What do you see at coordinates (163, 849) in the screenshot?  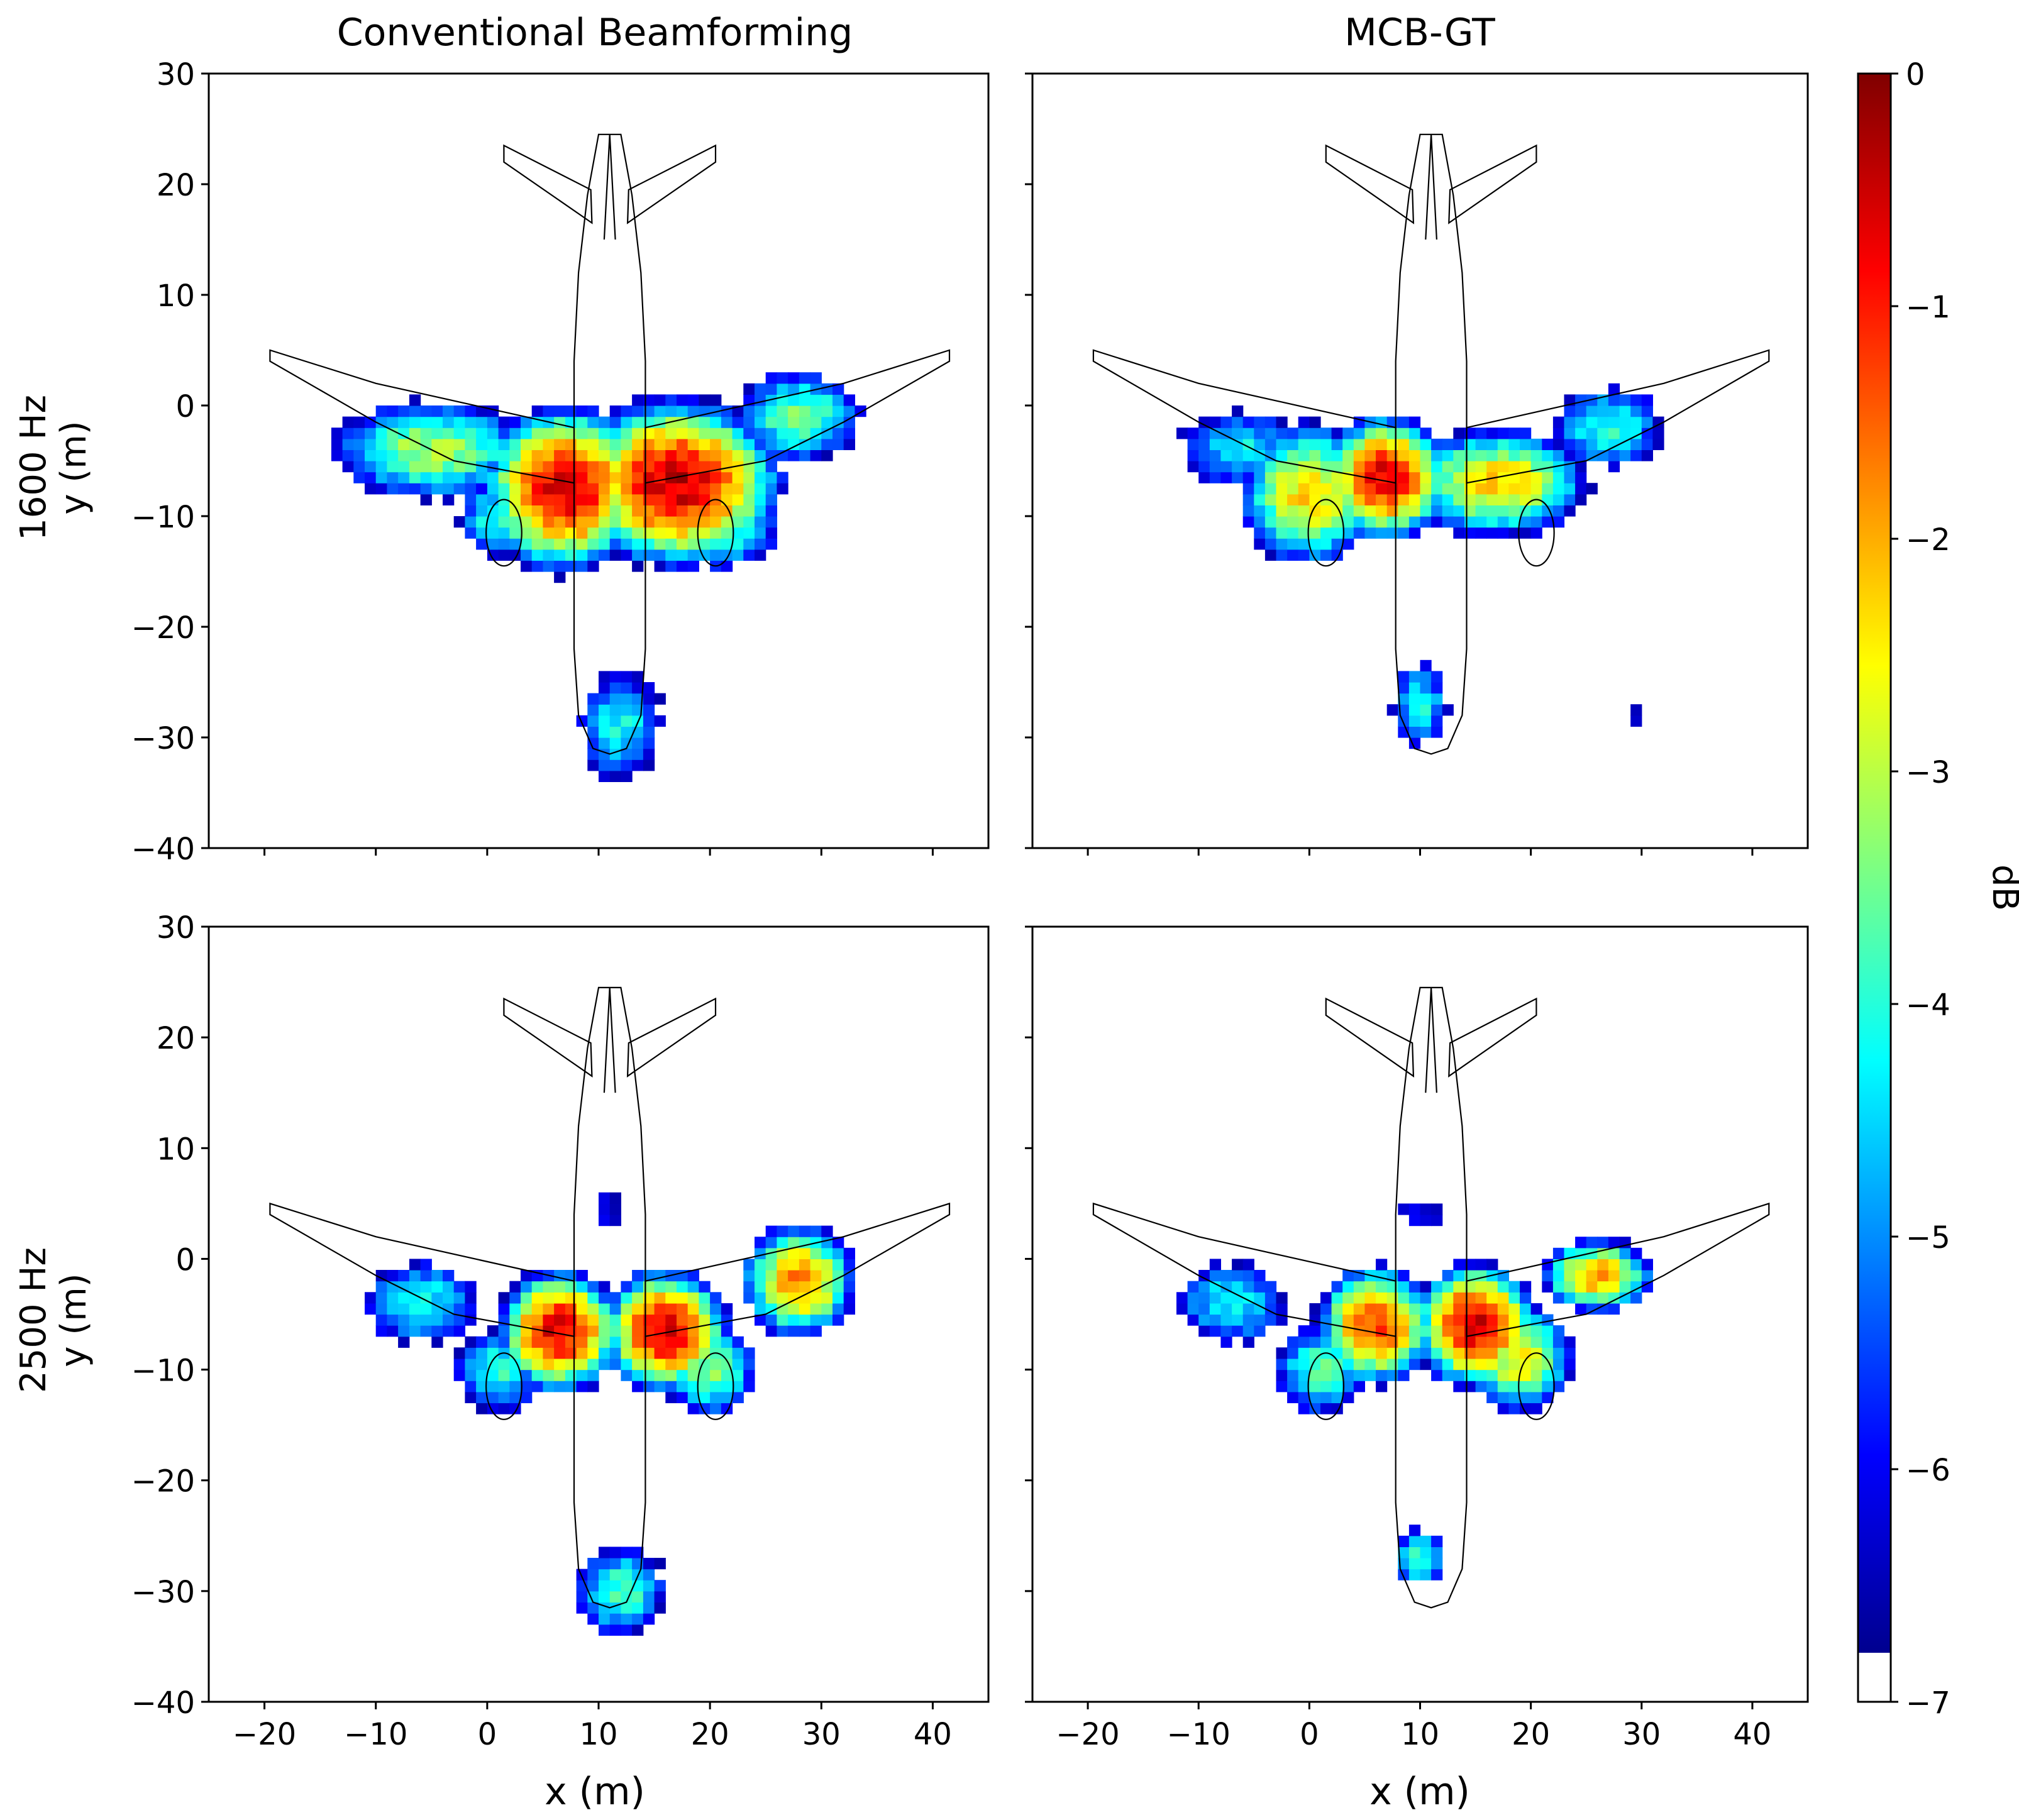 I see `y-tick-label: −40` at bounding box center [163, 849].